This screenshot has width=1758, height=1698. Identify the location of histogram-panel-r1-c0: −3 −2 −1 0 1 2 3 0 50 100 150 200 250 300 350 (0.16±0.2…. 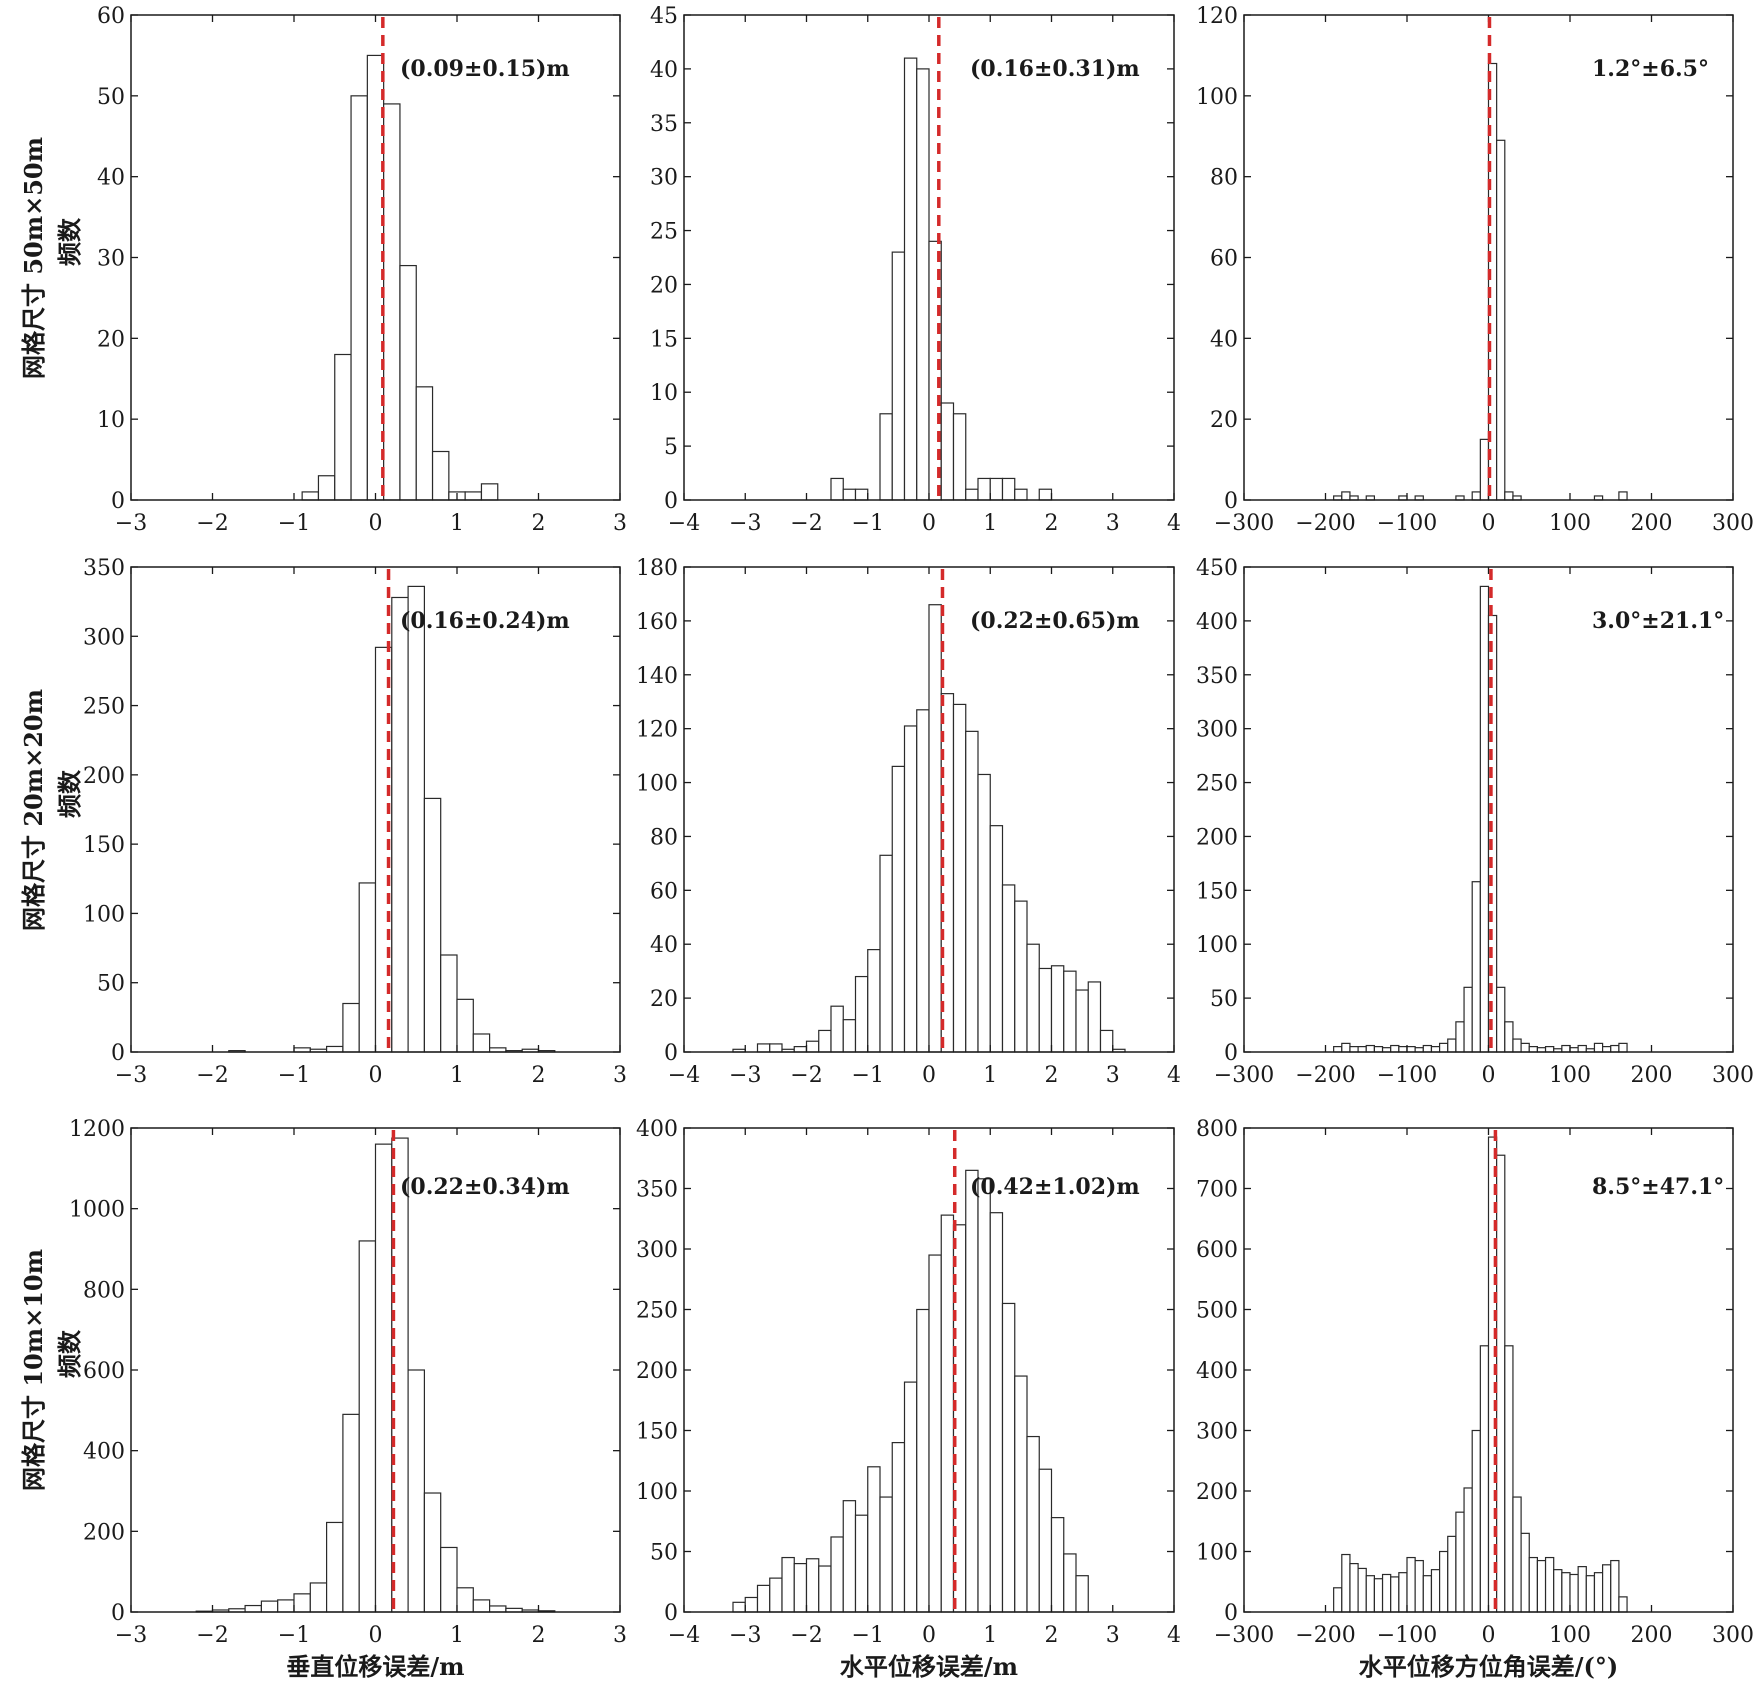
(355, 822).